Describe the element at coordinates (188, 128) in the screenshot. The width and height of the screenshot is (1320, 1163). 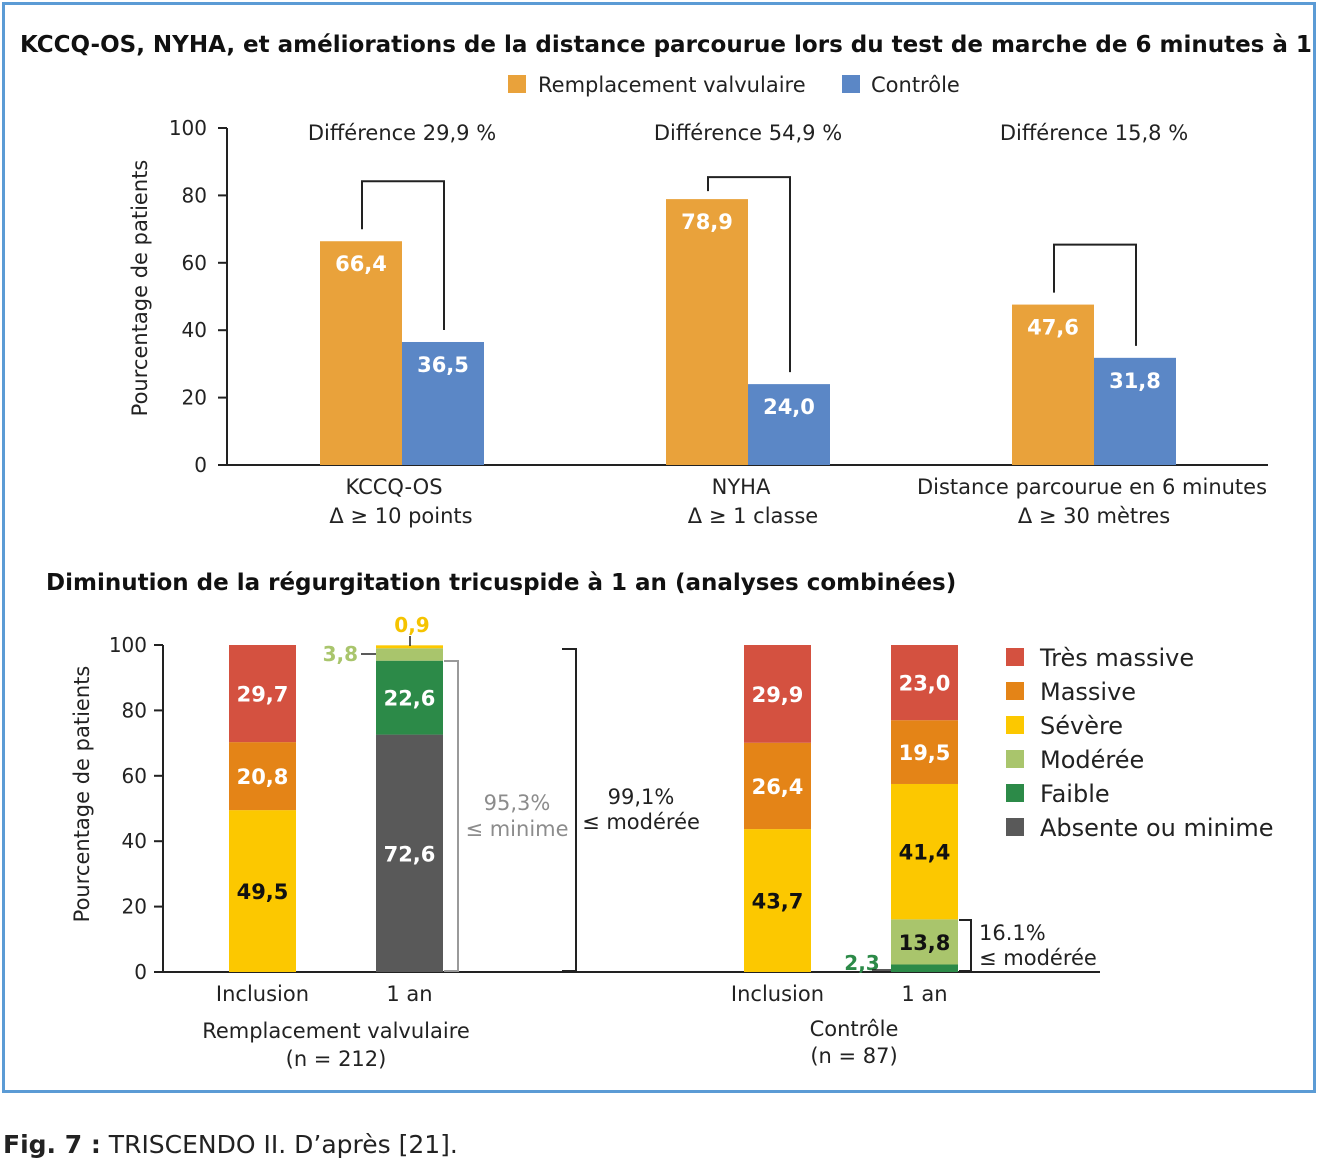
I see `chart1-y-tick-label: 100` at that location.